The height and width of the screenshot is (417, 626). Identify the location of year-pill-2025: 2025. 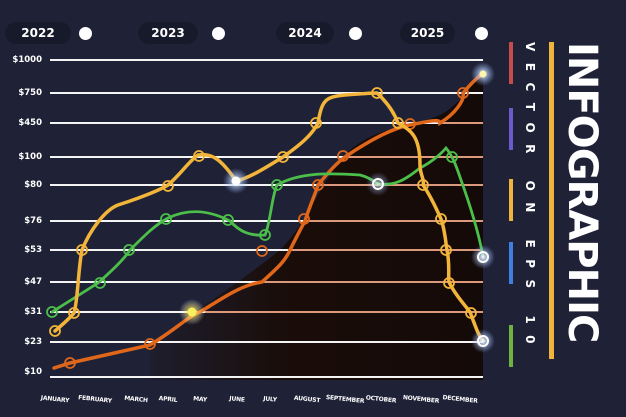
(427, 33).